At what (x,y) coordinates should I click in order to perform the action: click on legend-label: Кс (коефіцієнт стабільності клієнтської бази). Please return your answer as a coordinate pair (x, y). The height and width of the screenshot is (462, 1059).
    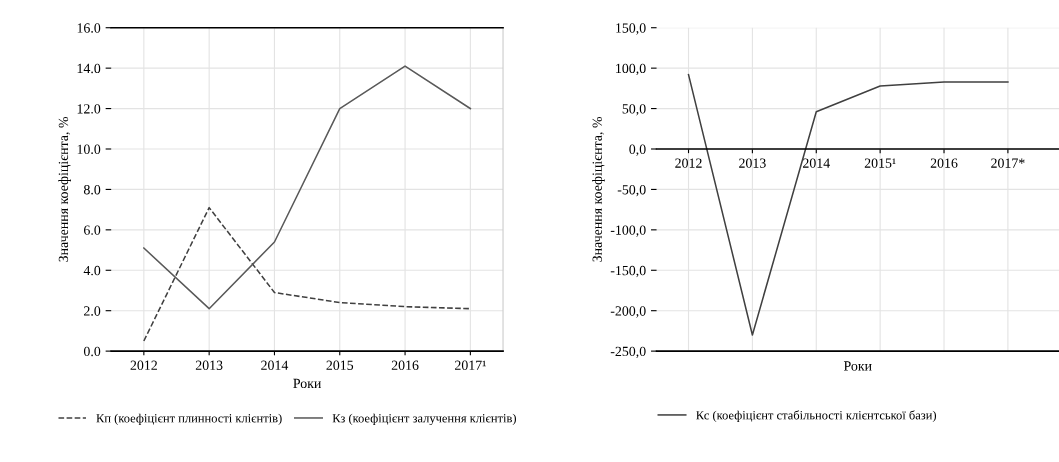
    Looking at the image, I should click on (816, 416).